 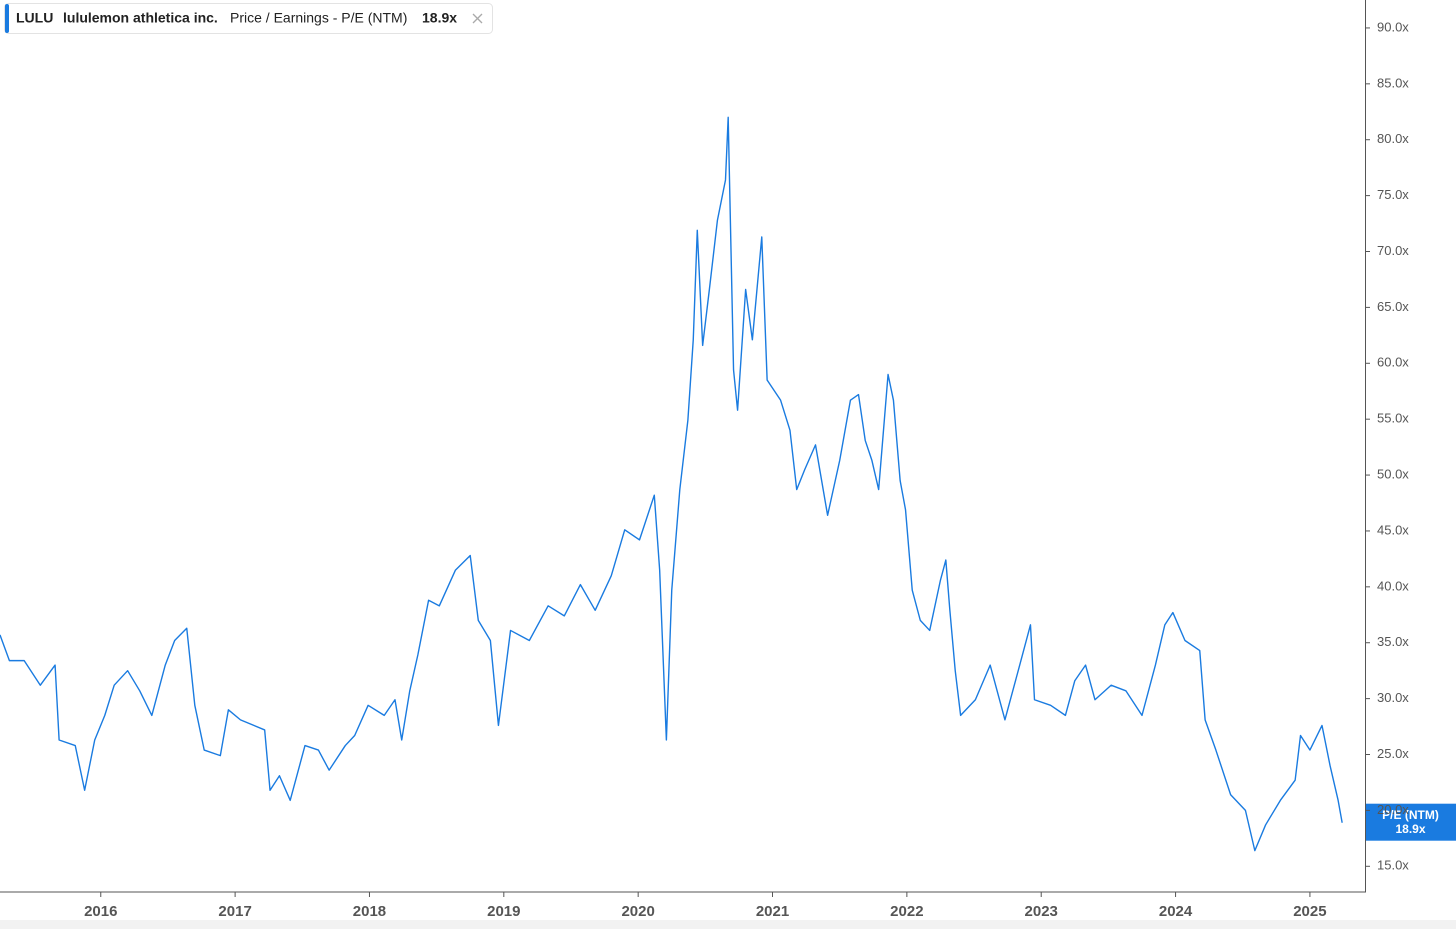 What do you see at coordinates (1393, 194) in the screenshot?
I see `y-tick-label: 75.0x` at bounding box center [1393, 194].